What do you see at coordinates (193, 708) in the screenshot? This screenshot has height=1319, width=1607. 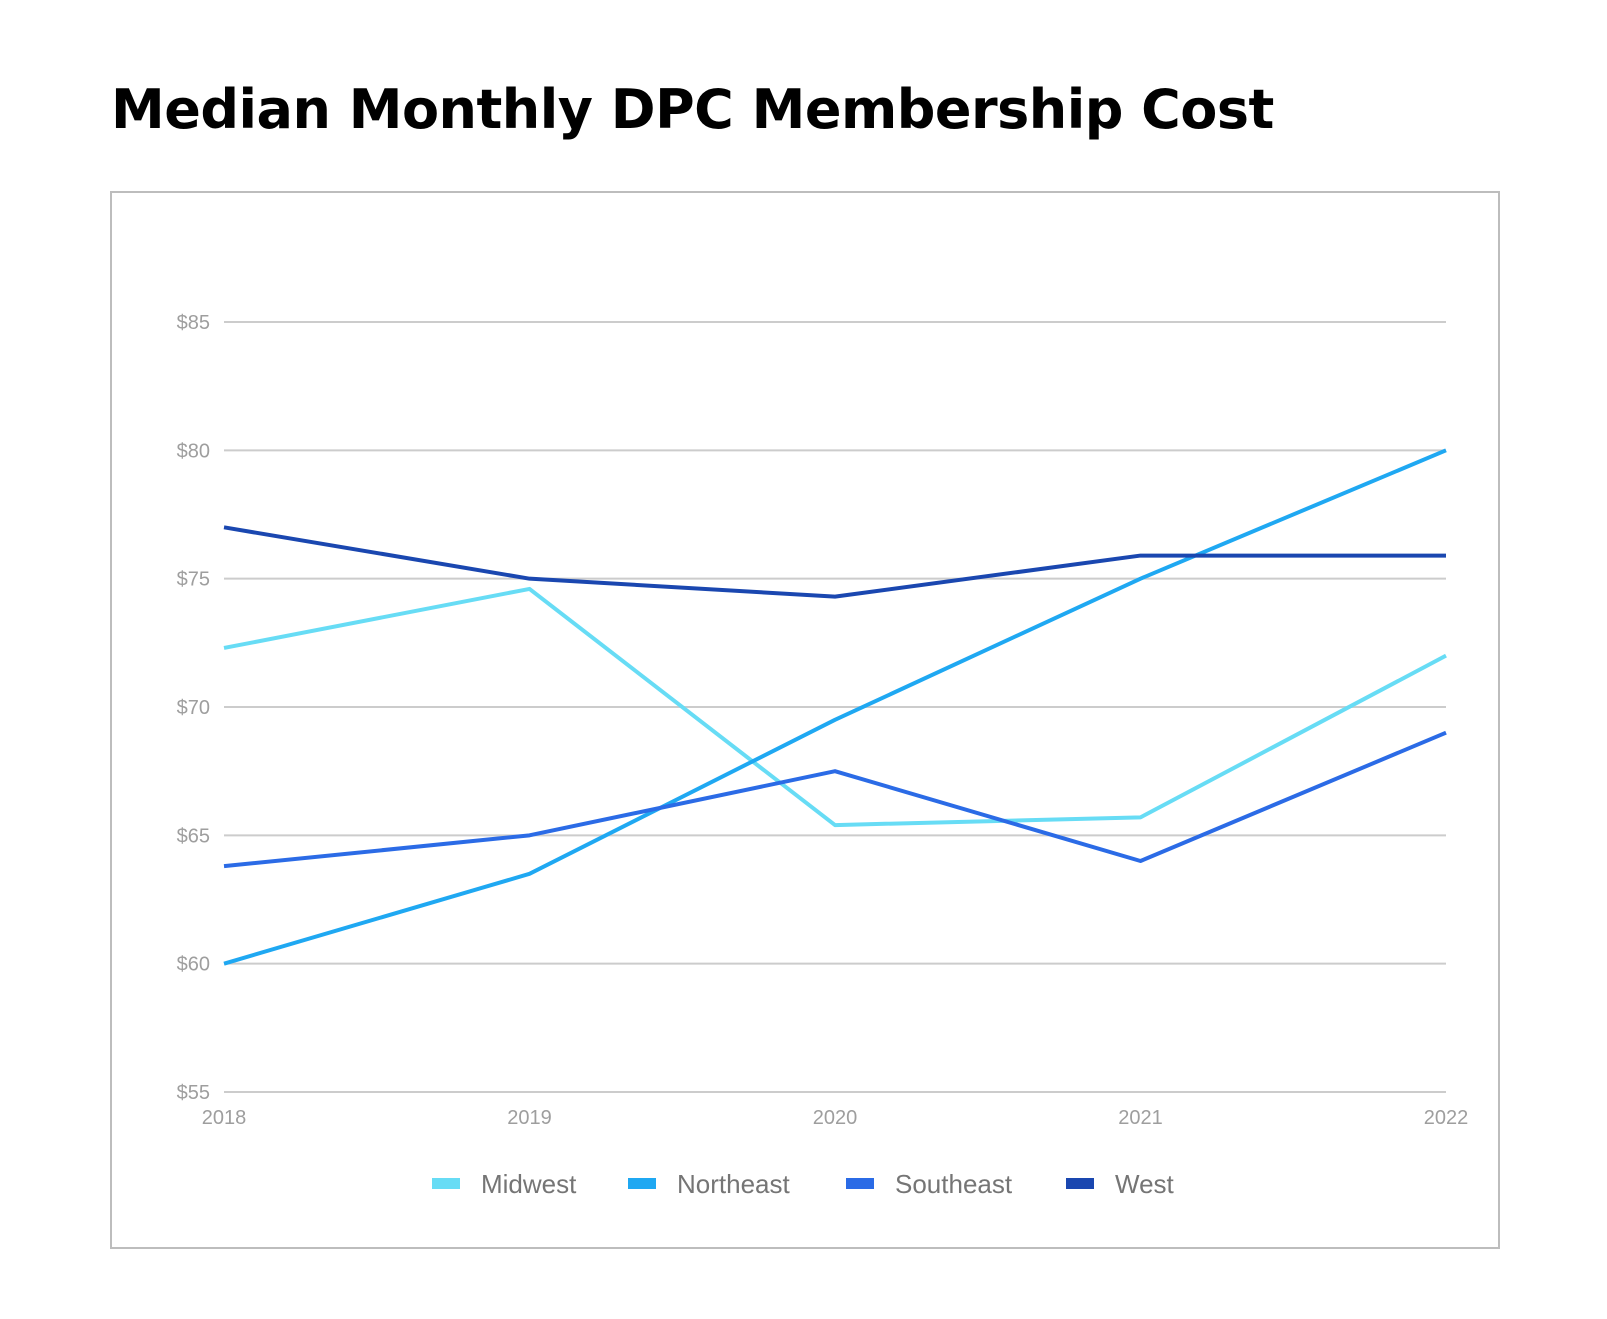 I see `y-tick-label: $70` at bounding box center [193, 708].